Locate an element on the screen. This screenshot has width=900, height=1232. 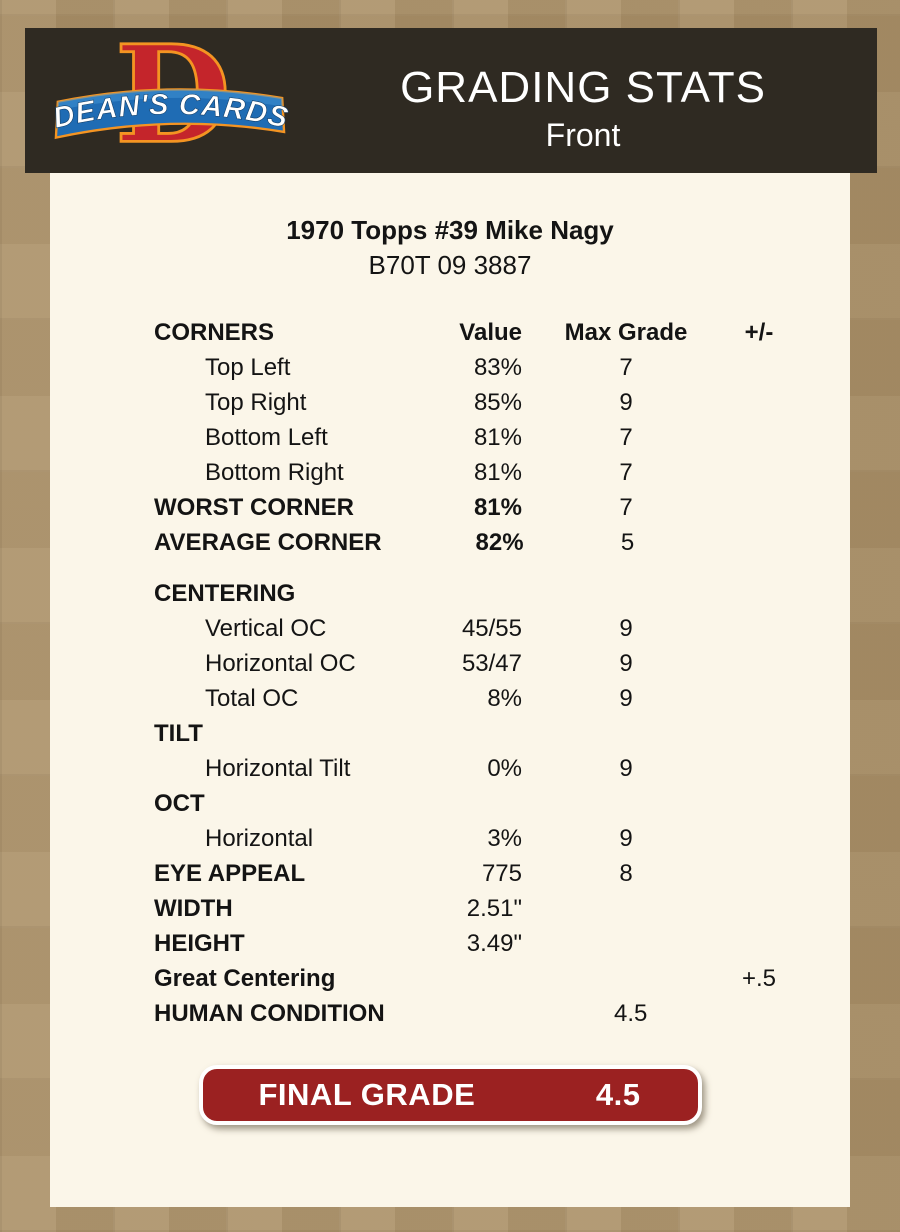
row-value: 85% is located at coordinates (497, 402).